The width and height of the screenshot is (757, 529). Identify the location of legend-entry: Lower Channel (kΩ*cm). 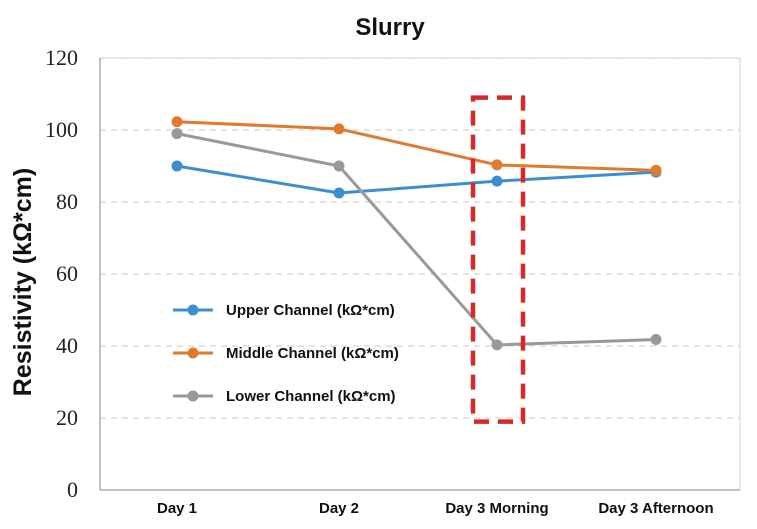
(284, 396).